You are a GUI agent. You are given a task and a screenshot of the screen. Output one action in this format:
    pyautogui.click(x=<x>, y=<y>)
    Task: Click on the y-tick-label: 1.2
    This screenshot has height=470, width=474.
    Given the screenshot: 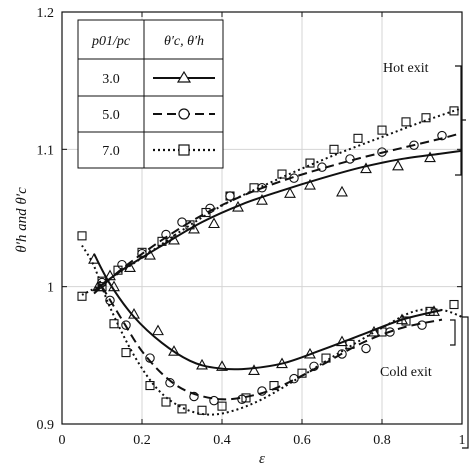 What is the action you would take?
    pyautogui.click(x=46, y=13)
    